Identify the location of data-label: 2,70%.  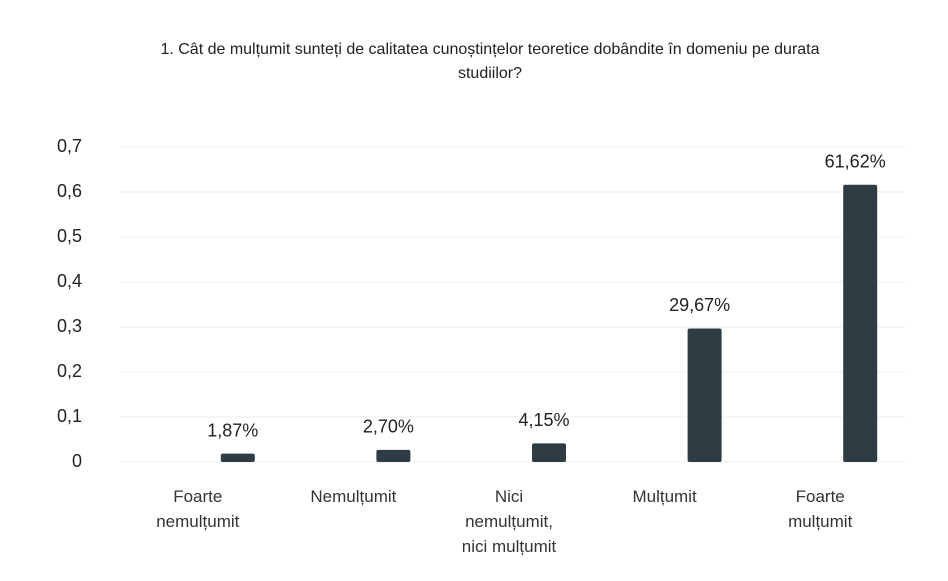
(388, 427).